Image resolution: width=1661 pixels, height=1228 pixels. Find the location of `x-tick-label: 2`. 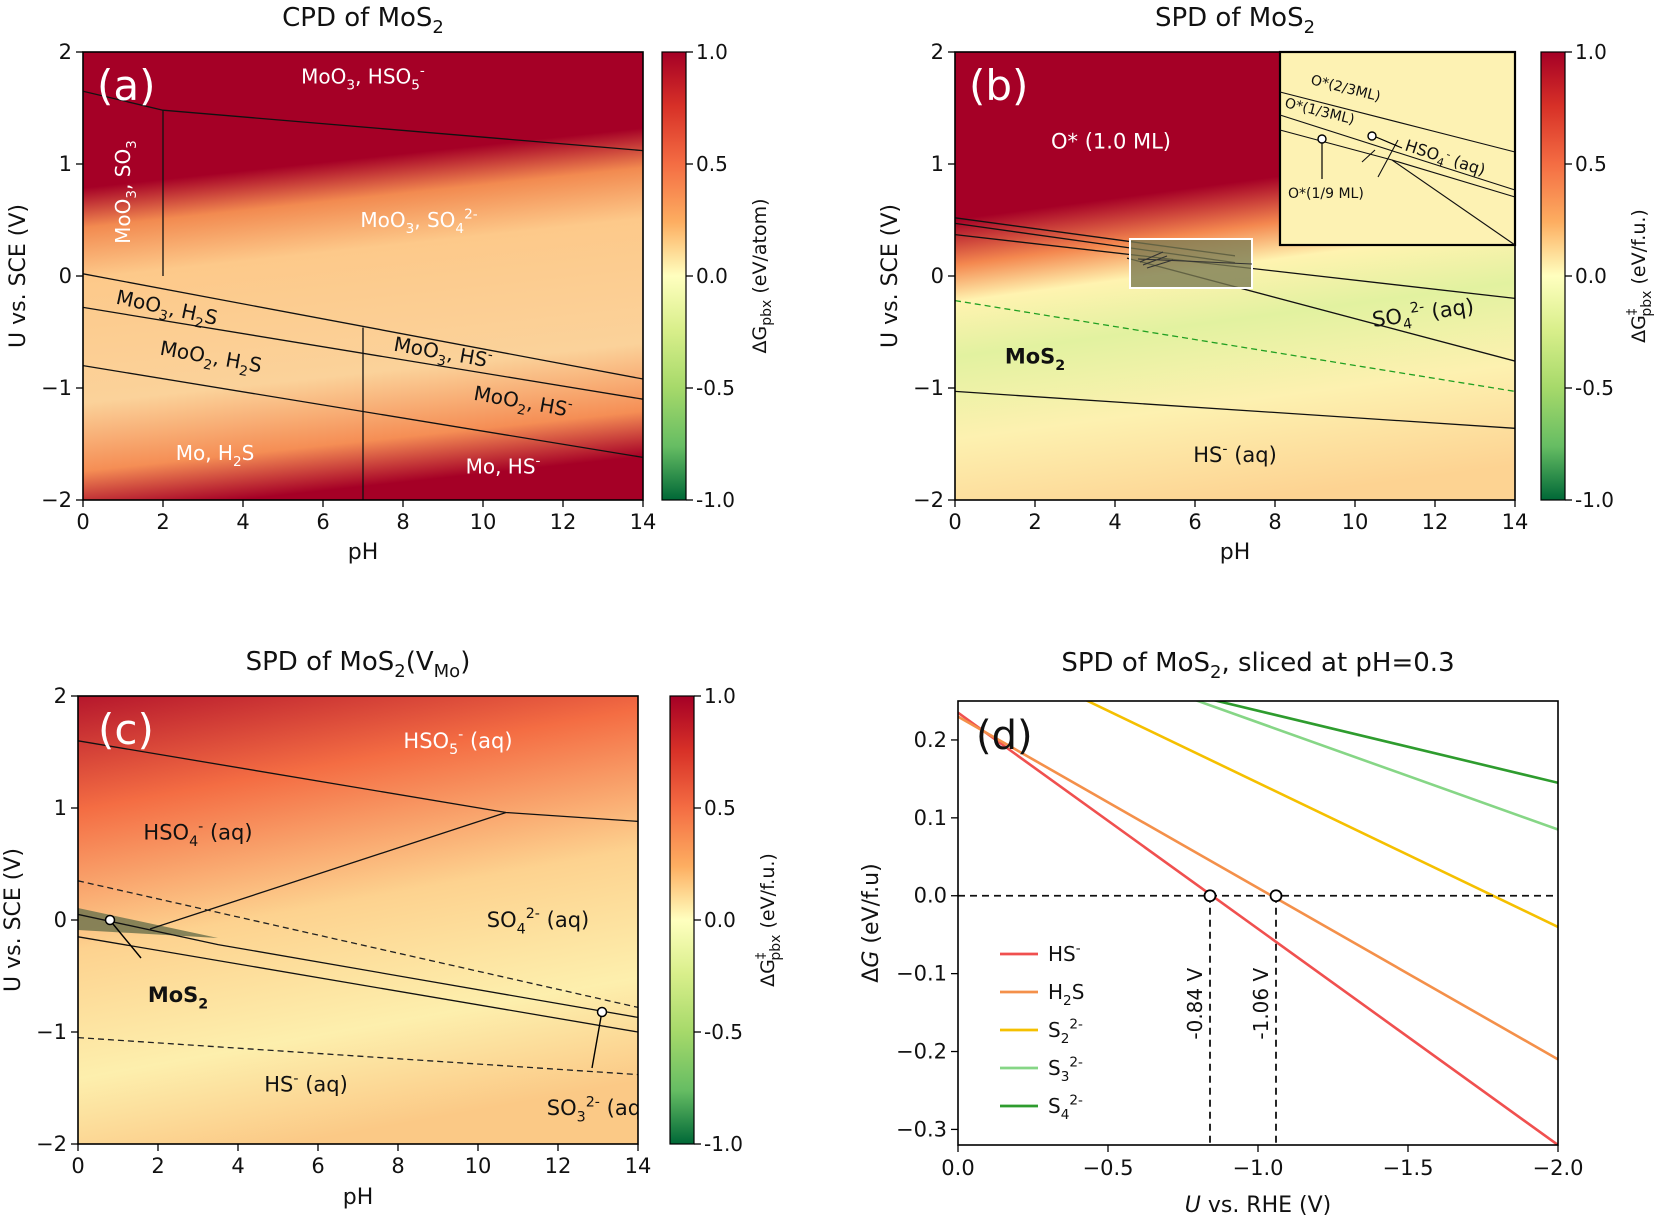

x-tick-label: 2 is located at coordinates (157, 1166).